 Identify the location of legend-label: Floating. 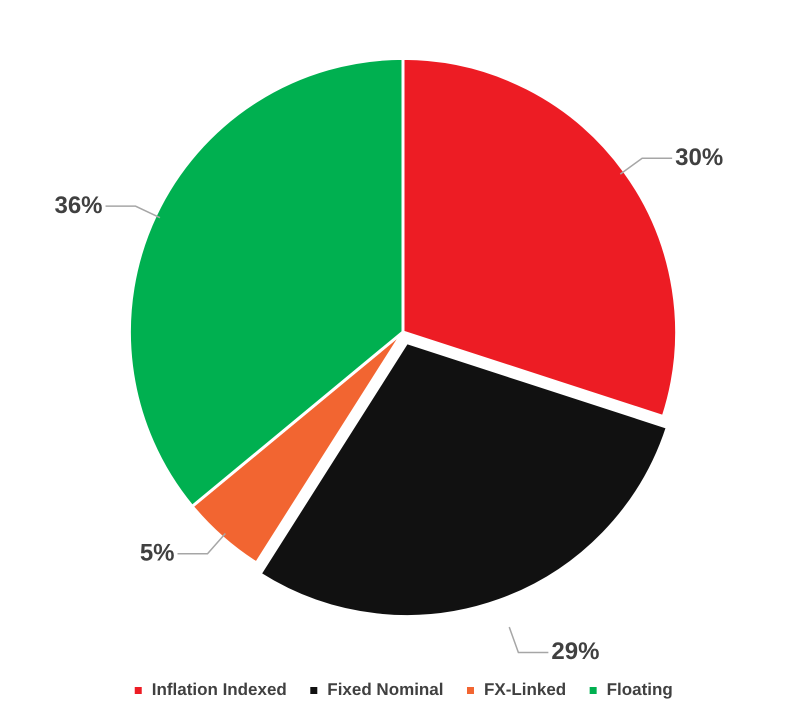
(639, 690).